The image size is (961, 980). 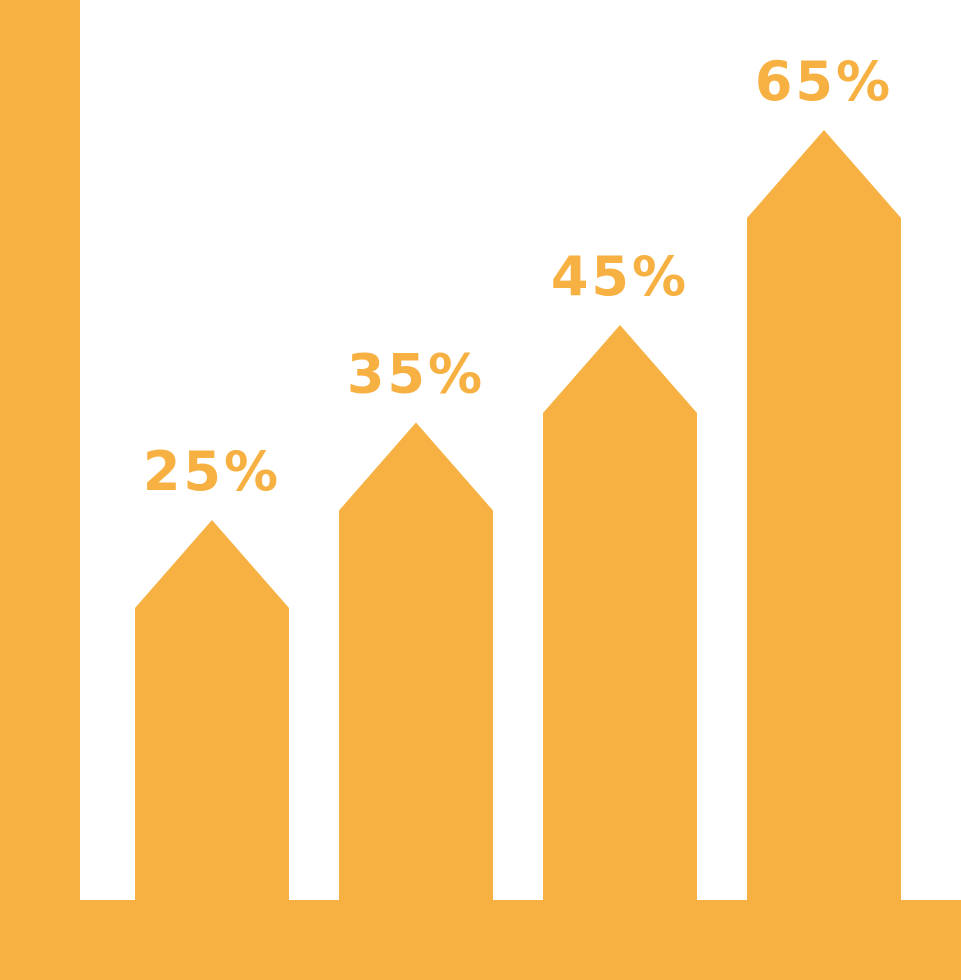 I want to click on data-label-1: 25%, so click(x=212, y=471).